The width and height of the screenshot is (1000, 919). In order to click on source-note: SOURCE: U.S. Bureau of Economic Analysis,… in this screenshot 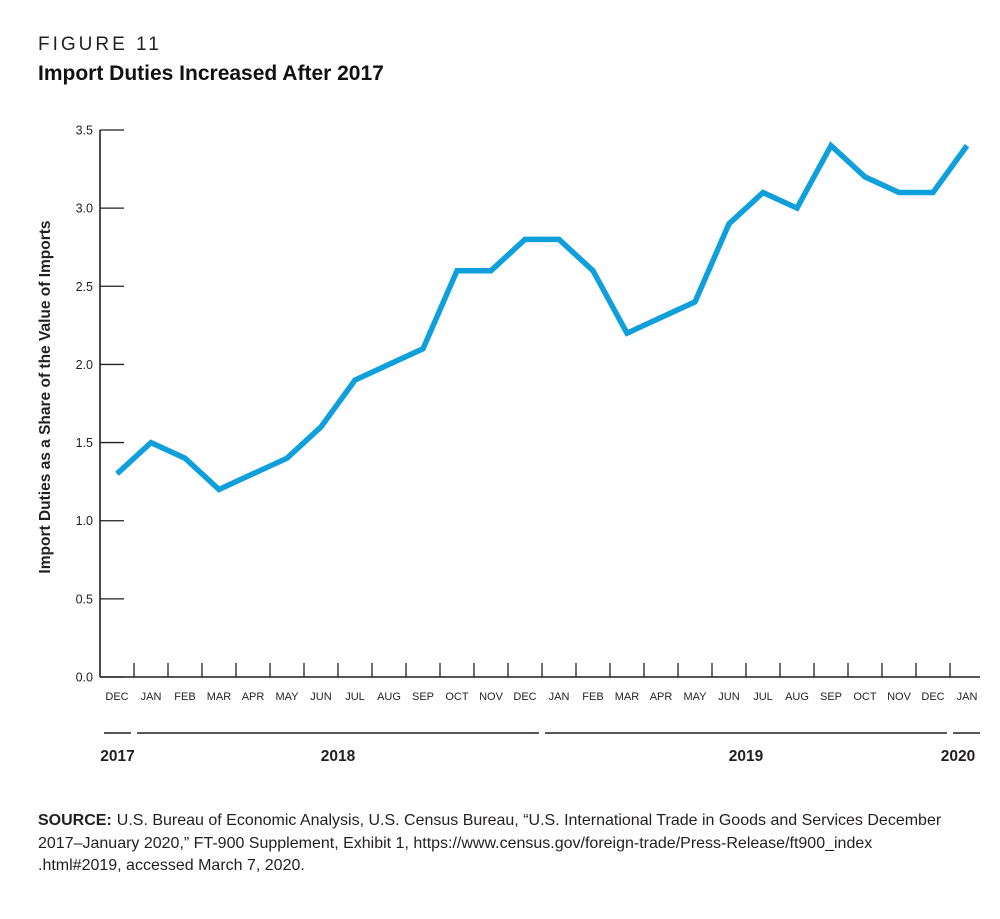, I will do `click(505, 844)`.